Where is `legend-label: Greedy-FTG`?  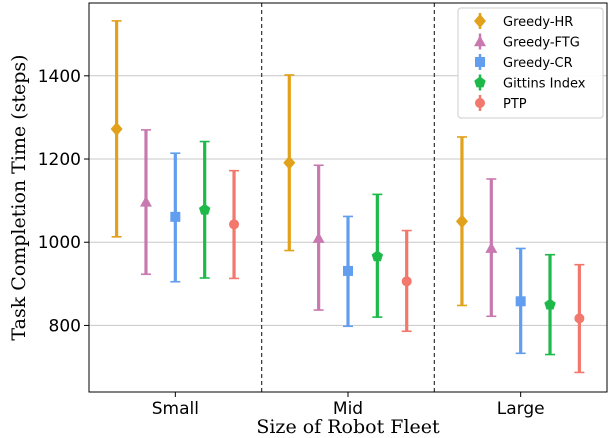 legend-label: Greedy-FTG is located at coordinates (541, 43).